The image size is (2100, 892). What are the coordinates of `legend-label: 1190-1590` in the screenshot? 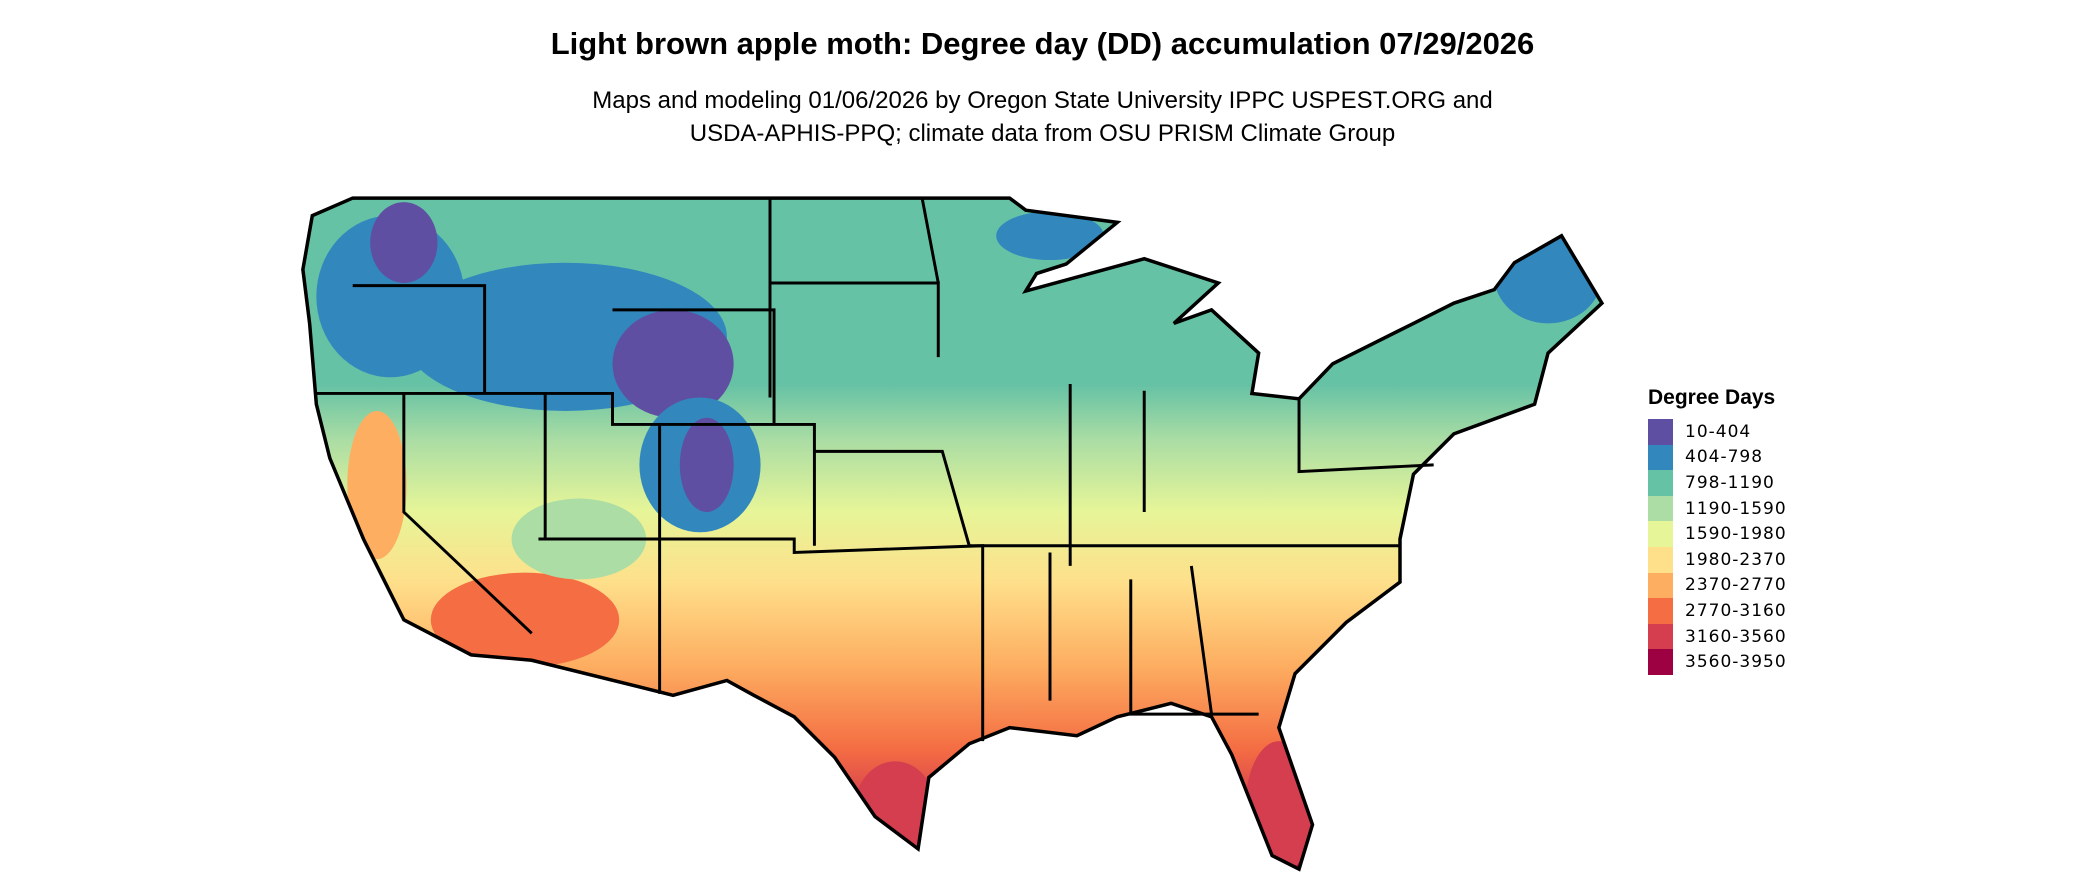 It's located at (1736, 508).